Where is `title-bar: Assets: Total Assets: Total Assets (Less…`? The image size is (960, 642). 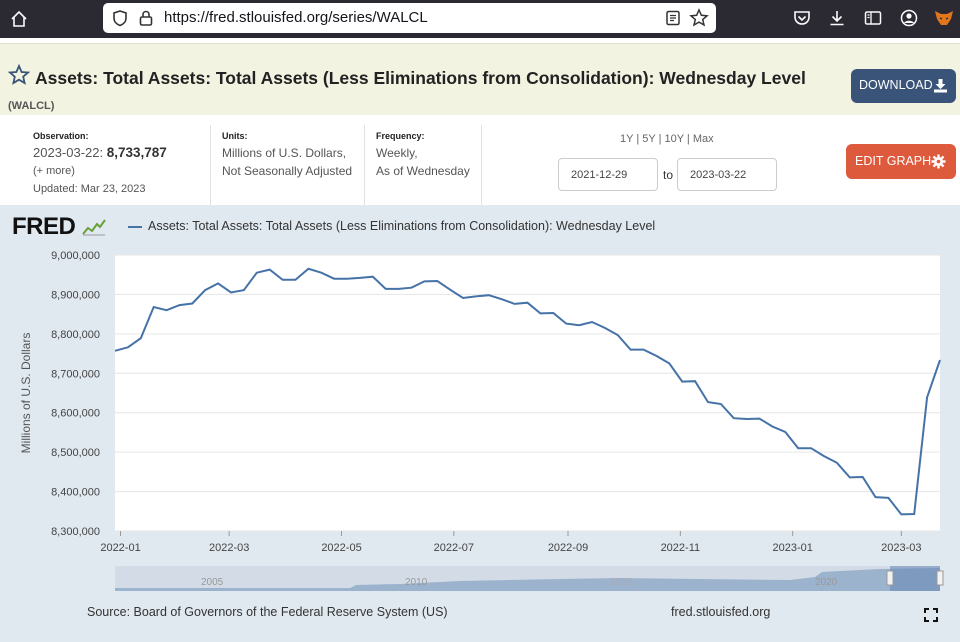 title-bar: Assets: Total Assets: Total Assets (Less… is located at coordinates (480, 79).